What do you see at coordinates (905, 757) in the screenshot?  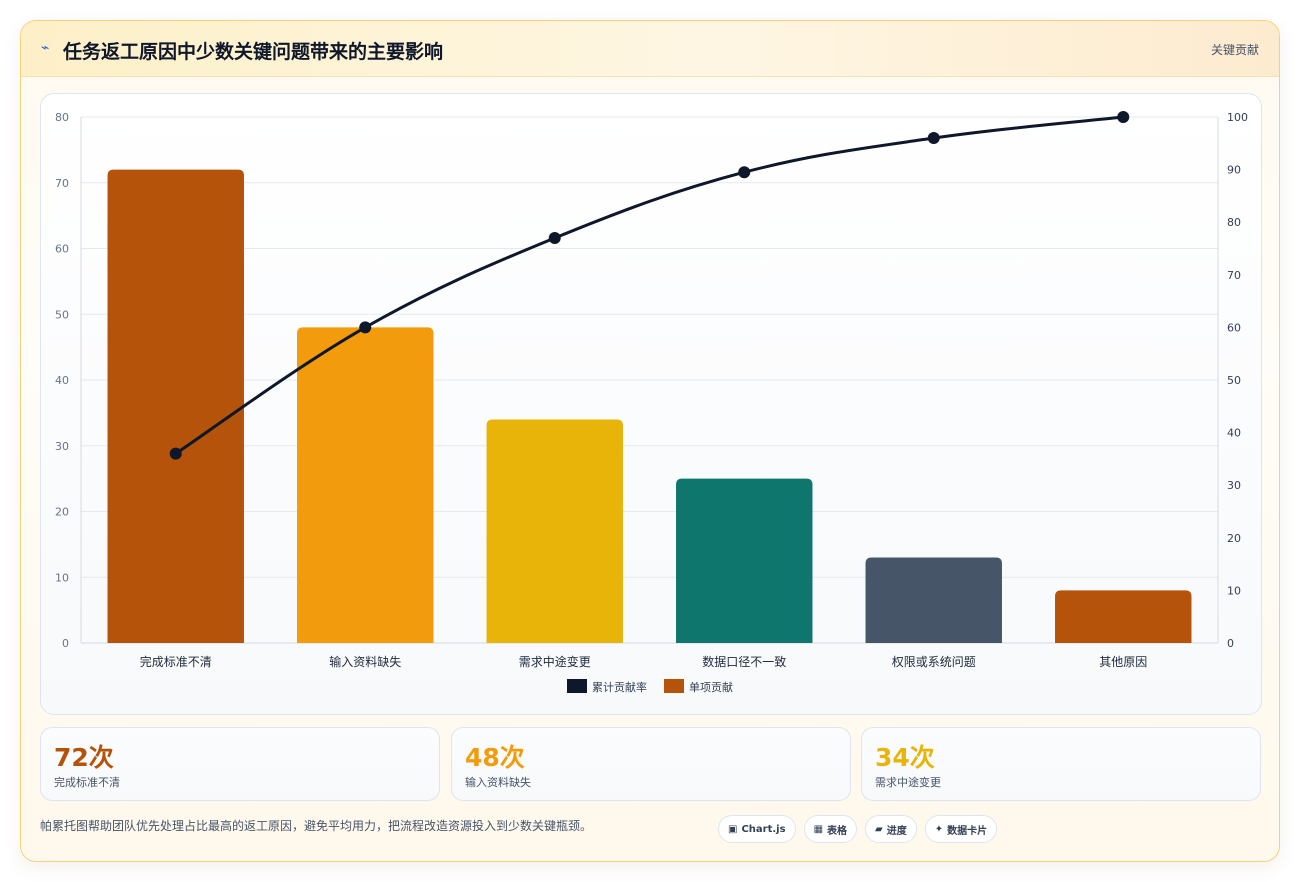 I see `stat-value: 34次` at bounding box center [905, 757].